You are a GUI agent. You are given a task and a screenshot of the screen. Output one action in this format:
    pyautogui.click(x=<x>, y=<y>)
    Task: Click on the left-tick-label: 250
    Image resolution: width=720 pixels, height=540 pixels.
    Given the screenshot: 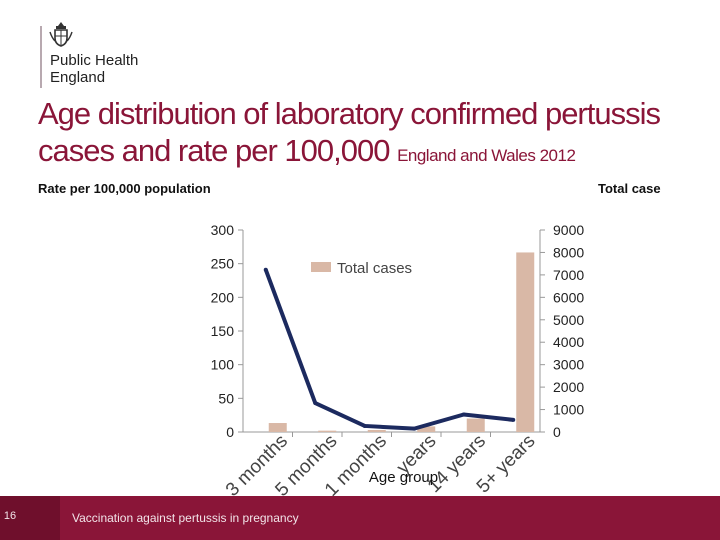 What is the action you would take?
    pyautogui.click(x=223, y=264)
    